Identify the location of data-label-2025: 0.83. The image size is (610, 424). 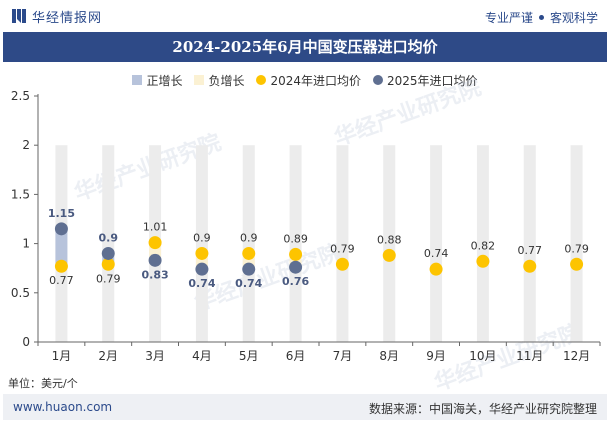
(155, 274).